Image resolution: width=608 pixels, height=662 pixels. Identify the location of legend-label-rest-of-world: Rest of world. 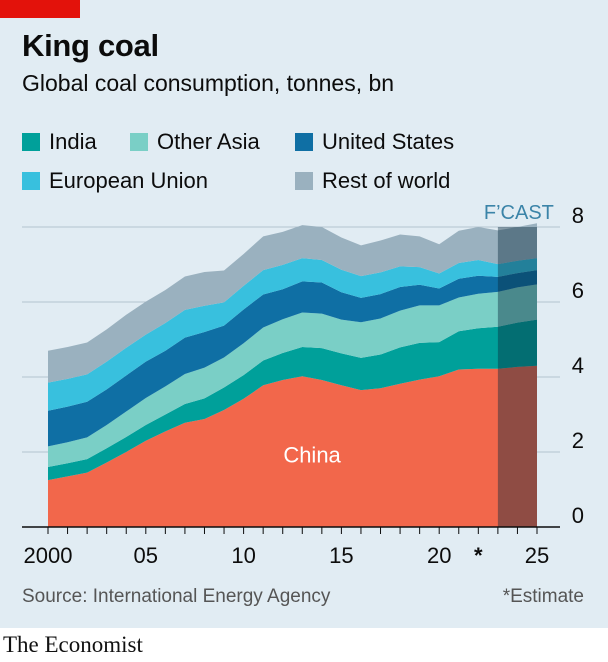
(386, 180).